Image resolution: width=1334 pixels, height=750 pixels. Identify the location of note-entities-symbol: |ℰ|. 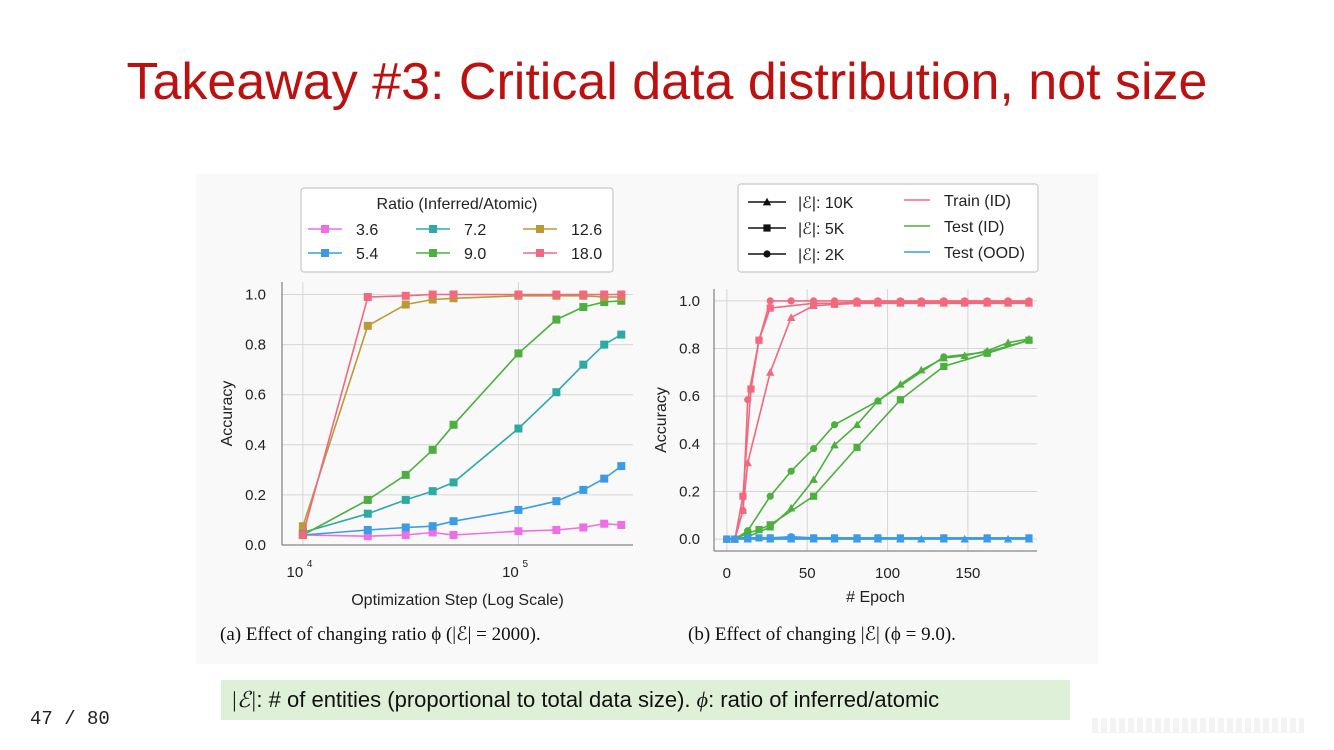
(244, 699).